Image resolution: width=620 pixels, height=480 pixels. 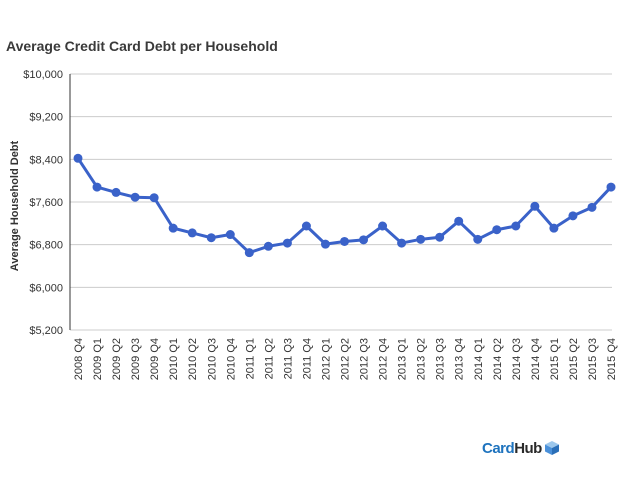 I want to click on x-tick-label: 2009 Q1, so click(x=98, y=359).